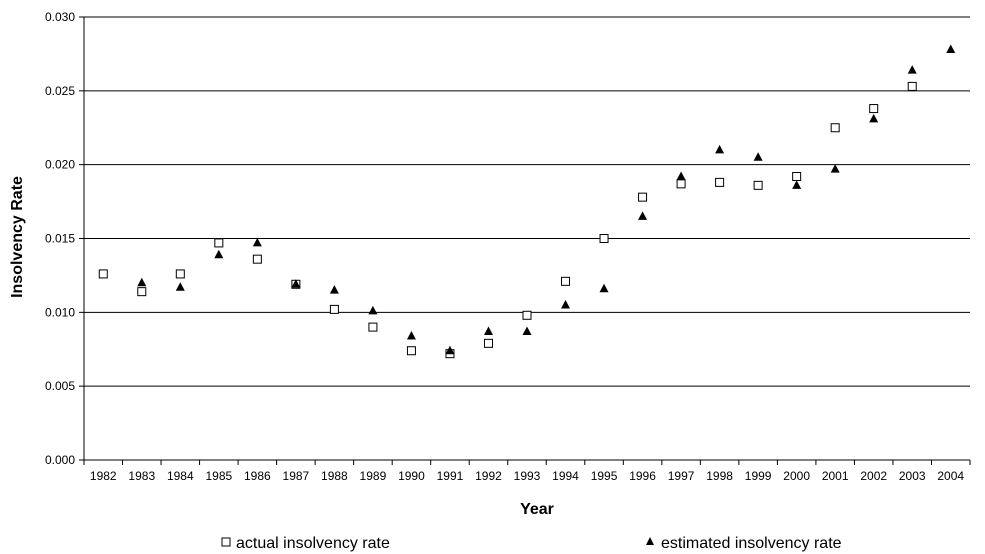  Describe the element at coordinates (334, 476) in the screenshot. I see `x-tick-label: 1988` at that location.